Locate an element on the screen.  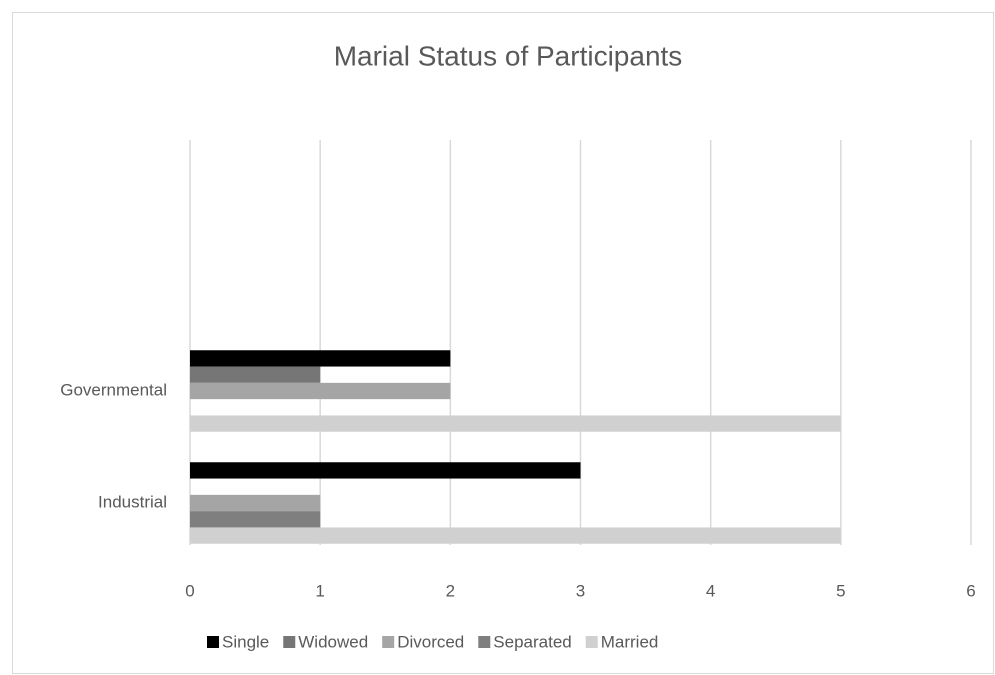
chart-title: Marial Status of Participants is located at coordinates (508, 55).